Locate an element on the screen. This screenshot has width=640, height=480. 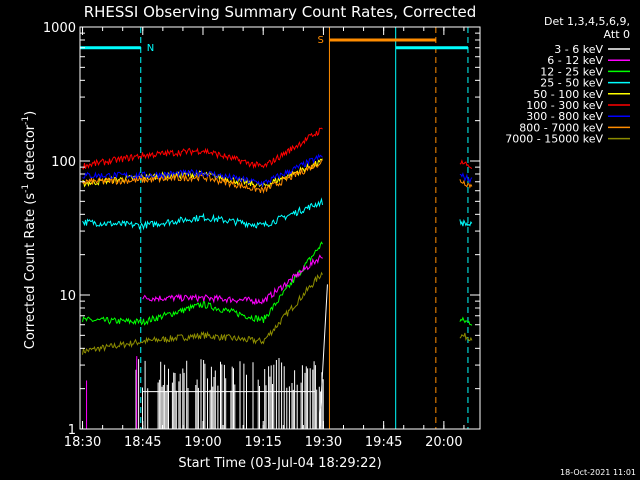
x-tick-label: 19:30 is located at coordinates (323, 442).